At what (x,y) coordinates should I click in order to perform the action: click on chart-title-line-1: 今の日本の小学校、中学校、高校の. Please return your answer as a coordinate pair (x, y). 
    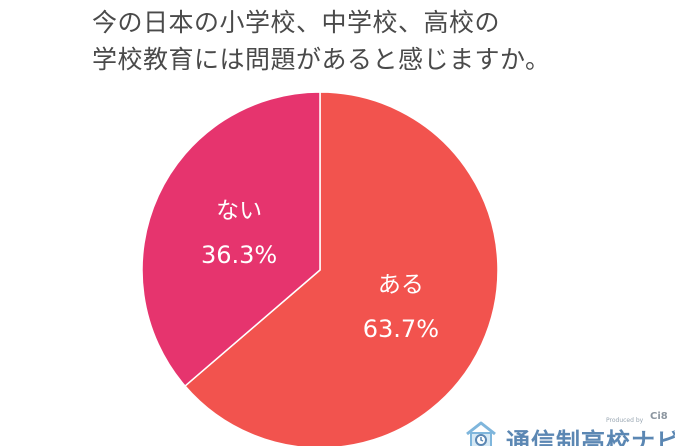
    Looking at the image, I should click on (296, 22).